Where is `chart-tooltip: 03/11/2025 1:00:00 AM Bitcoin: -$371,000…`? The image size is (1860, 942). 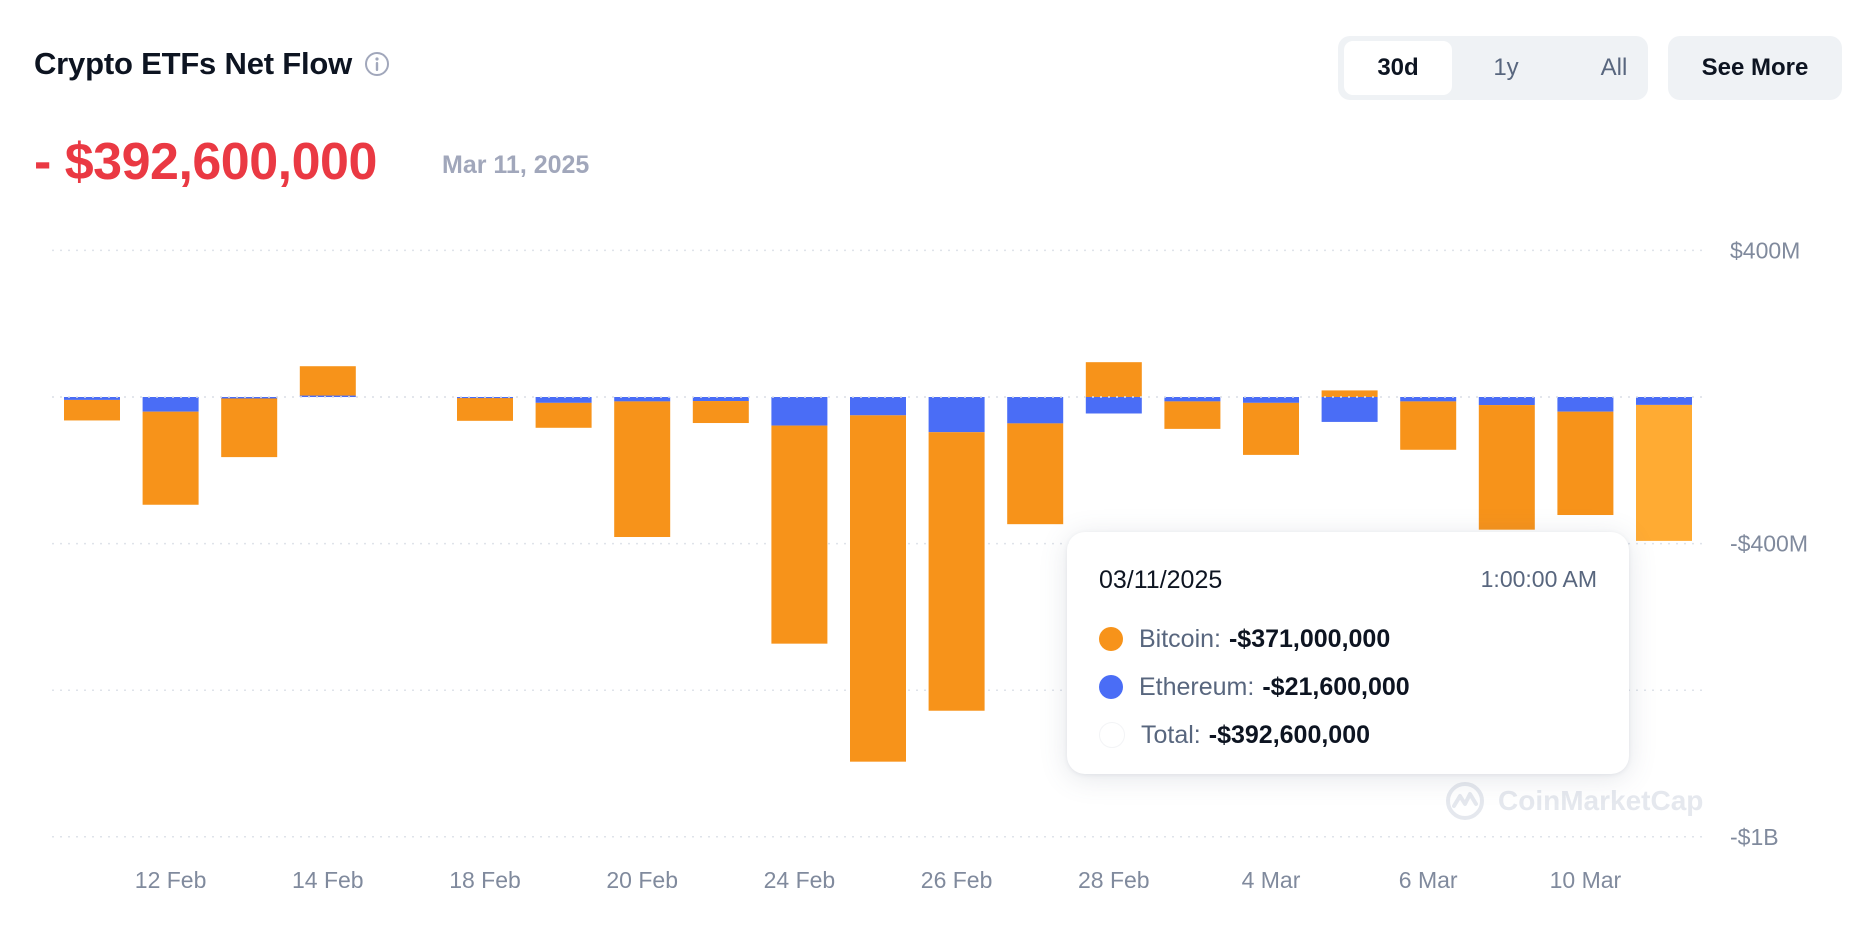
chart-tooltip: 03/11/2025 1:00:00 AM Bitcoin: -$371,000… is located at coordinates (1348, 653).